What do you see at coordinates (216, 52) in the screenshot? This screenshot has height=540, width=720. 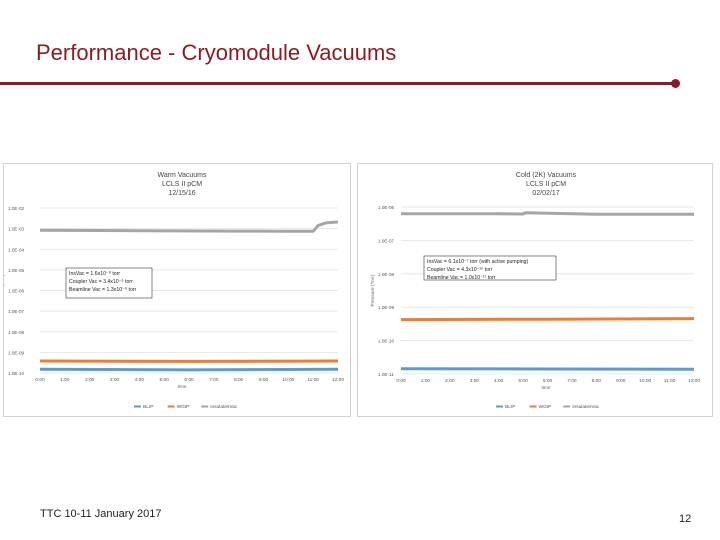 I see `slide-title: Performance - Cryomodule Vacuums` at bounding box center [216, 52].